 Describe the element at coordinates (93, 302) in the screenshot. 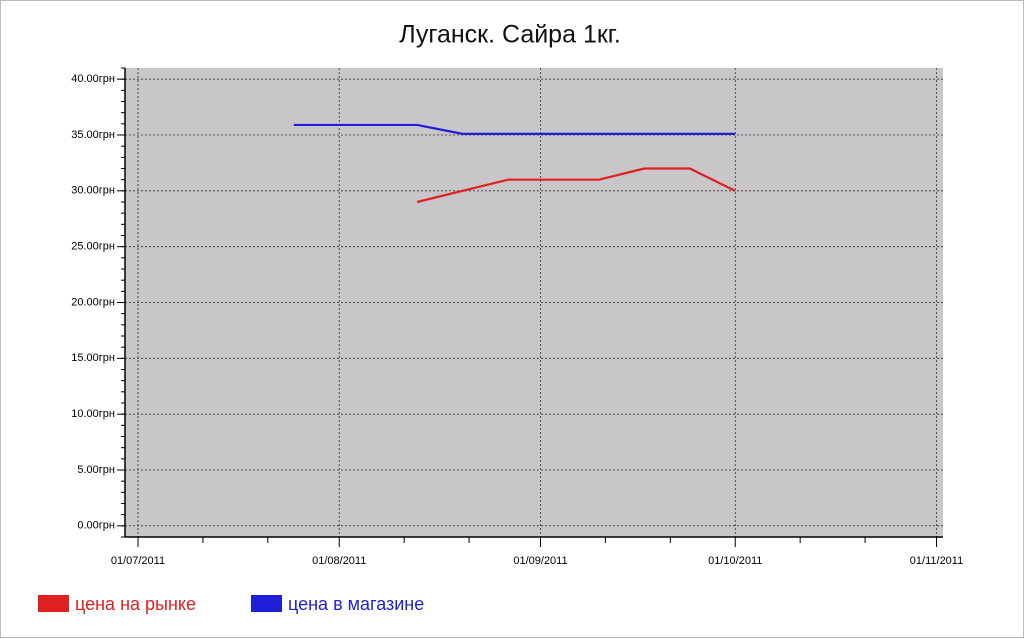

I see `y-tick-label: 20.00грн` at that location.